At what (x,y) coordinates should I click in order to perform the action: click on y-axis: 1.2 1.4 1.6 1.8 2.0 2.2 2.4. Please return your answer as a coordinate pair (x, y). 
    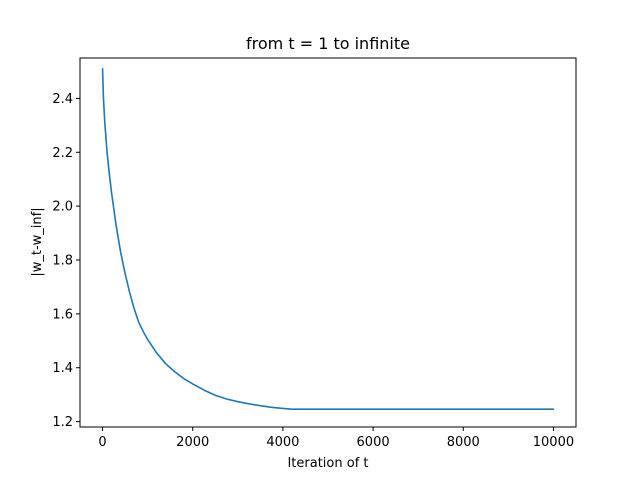
    Looking at the image, I should click on (66, 261).